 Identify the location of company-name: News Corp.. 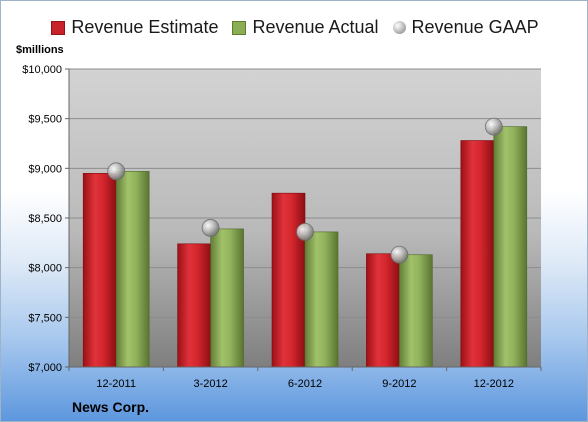
(111, 407).